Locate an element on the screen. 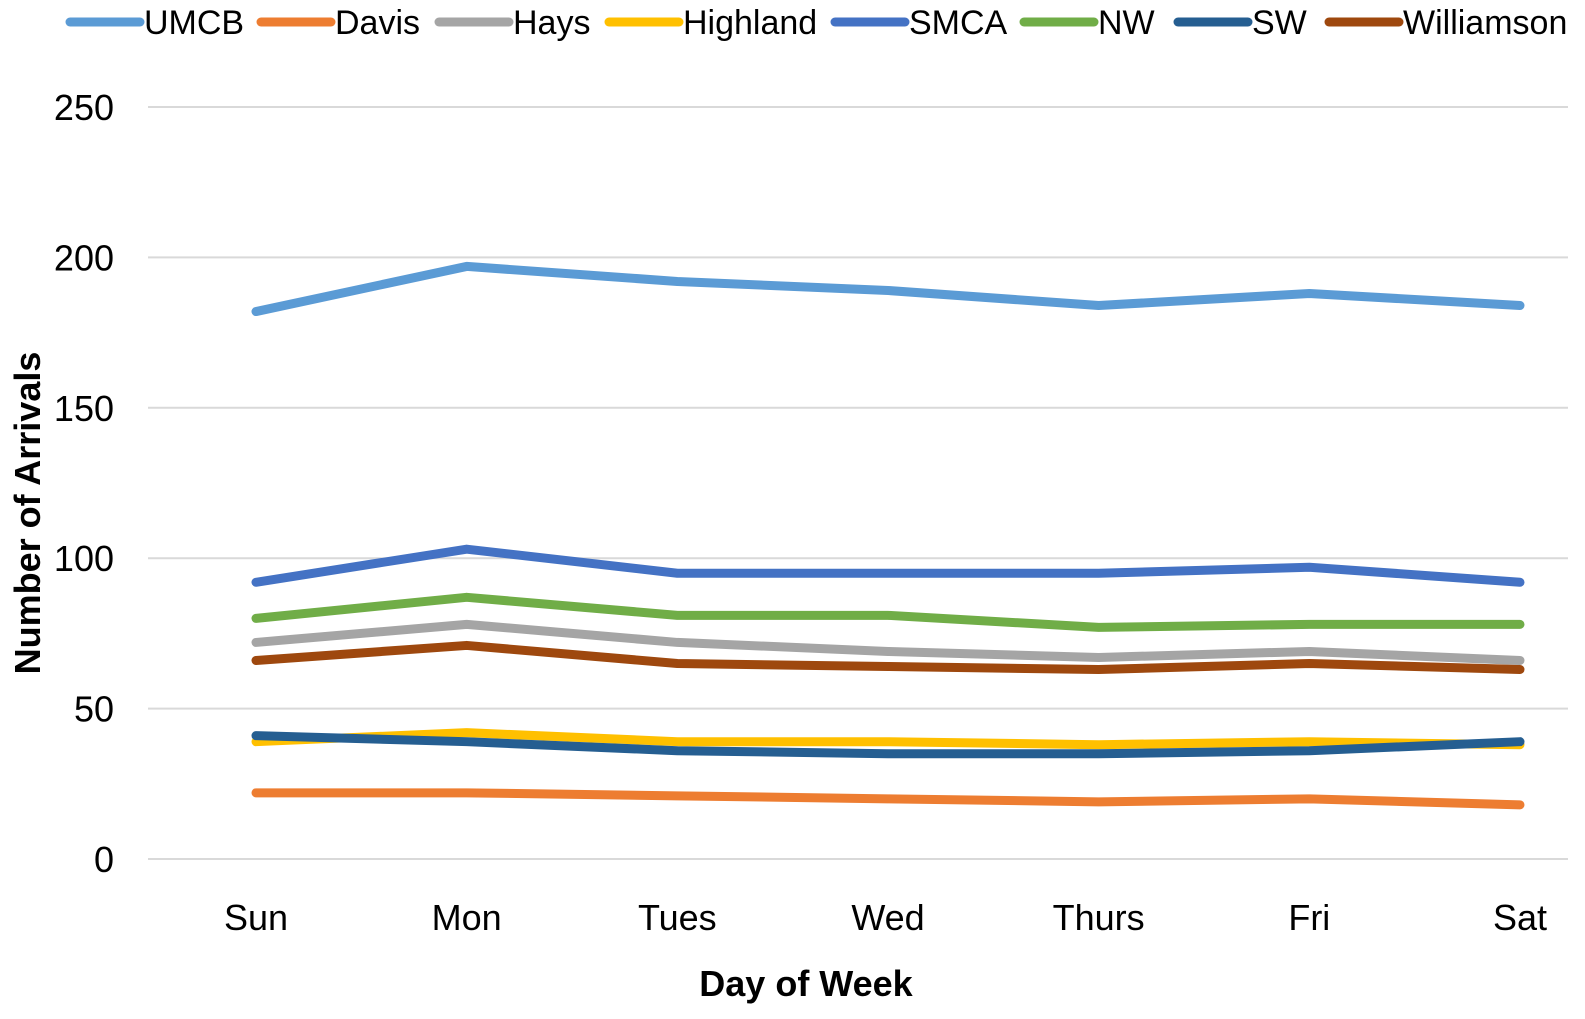  series-line-hays is located at coordinates (888, 642).